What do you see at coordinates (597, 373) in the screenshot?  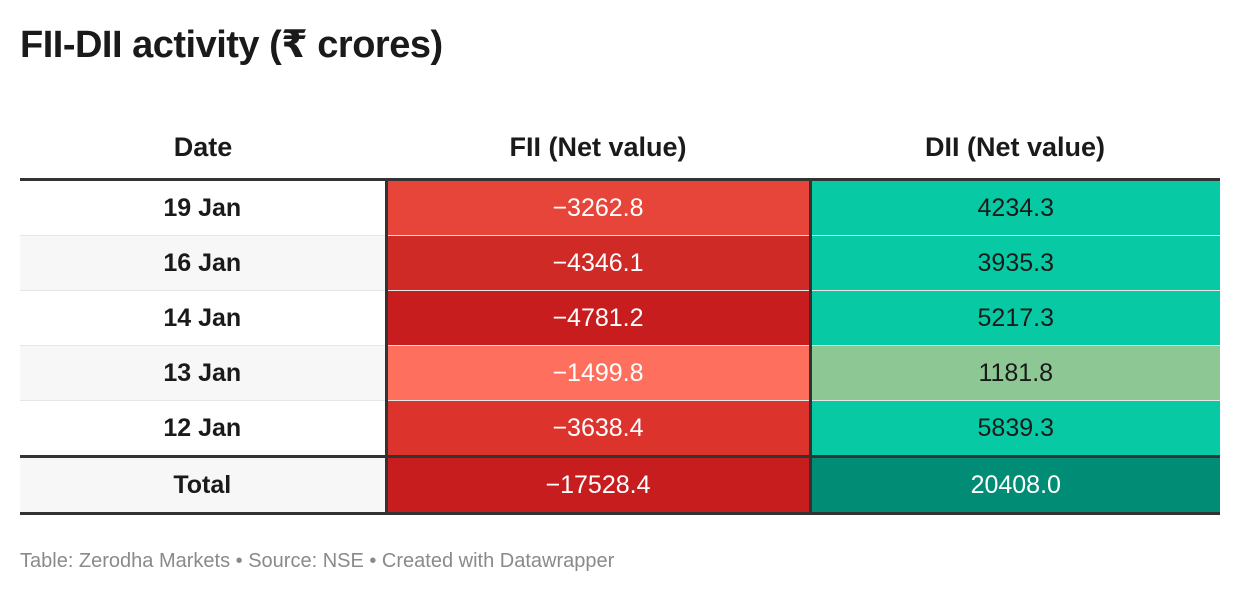 I see `fii-value-cell: −1499.8` at bounding box center [597, 373].